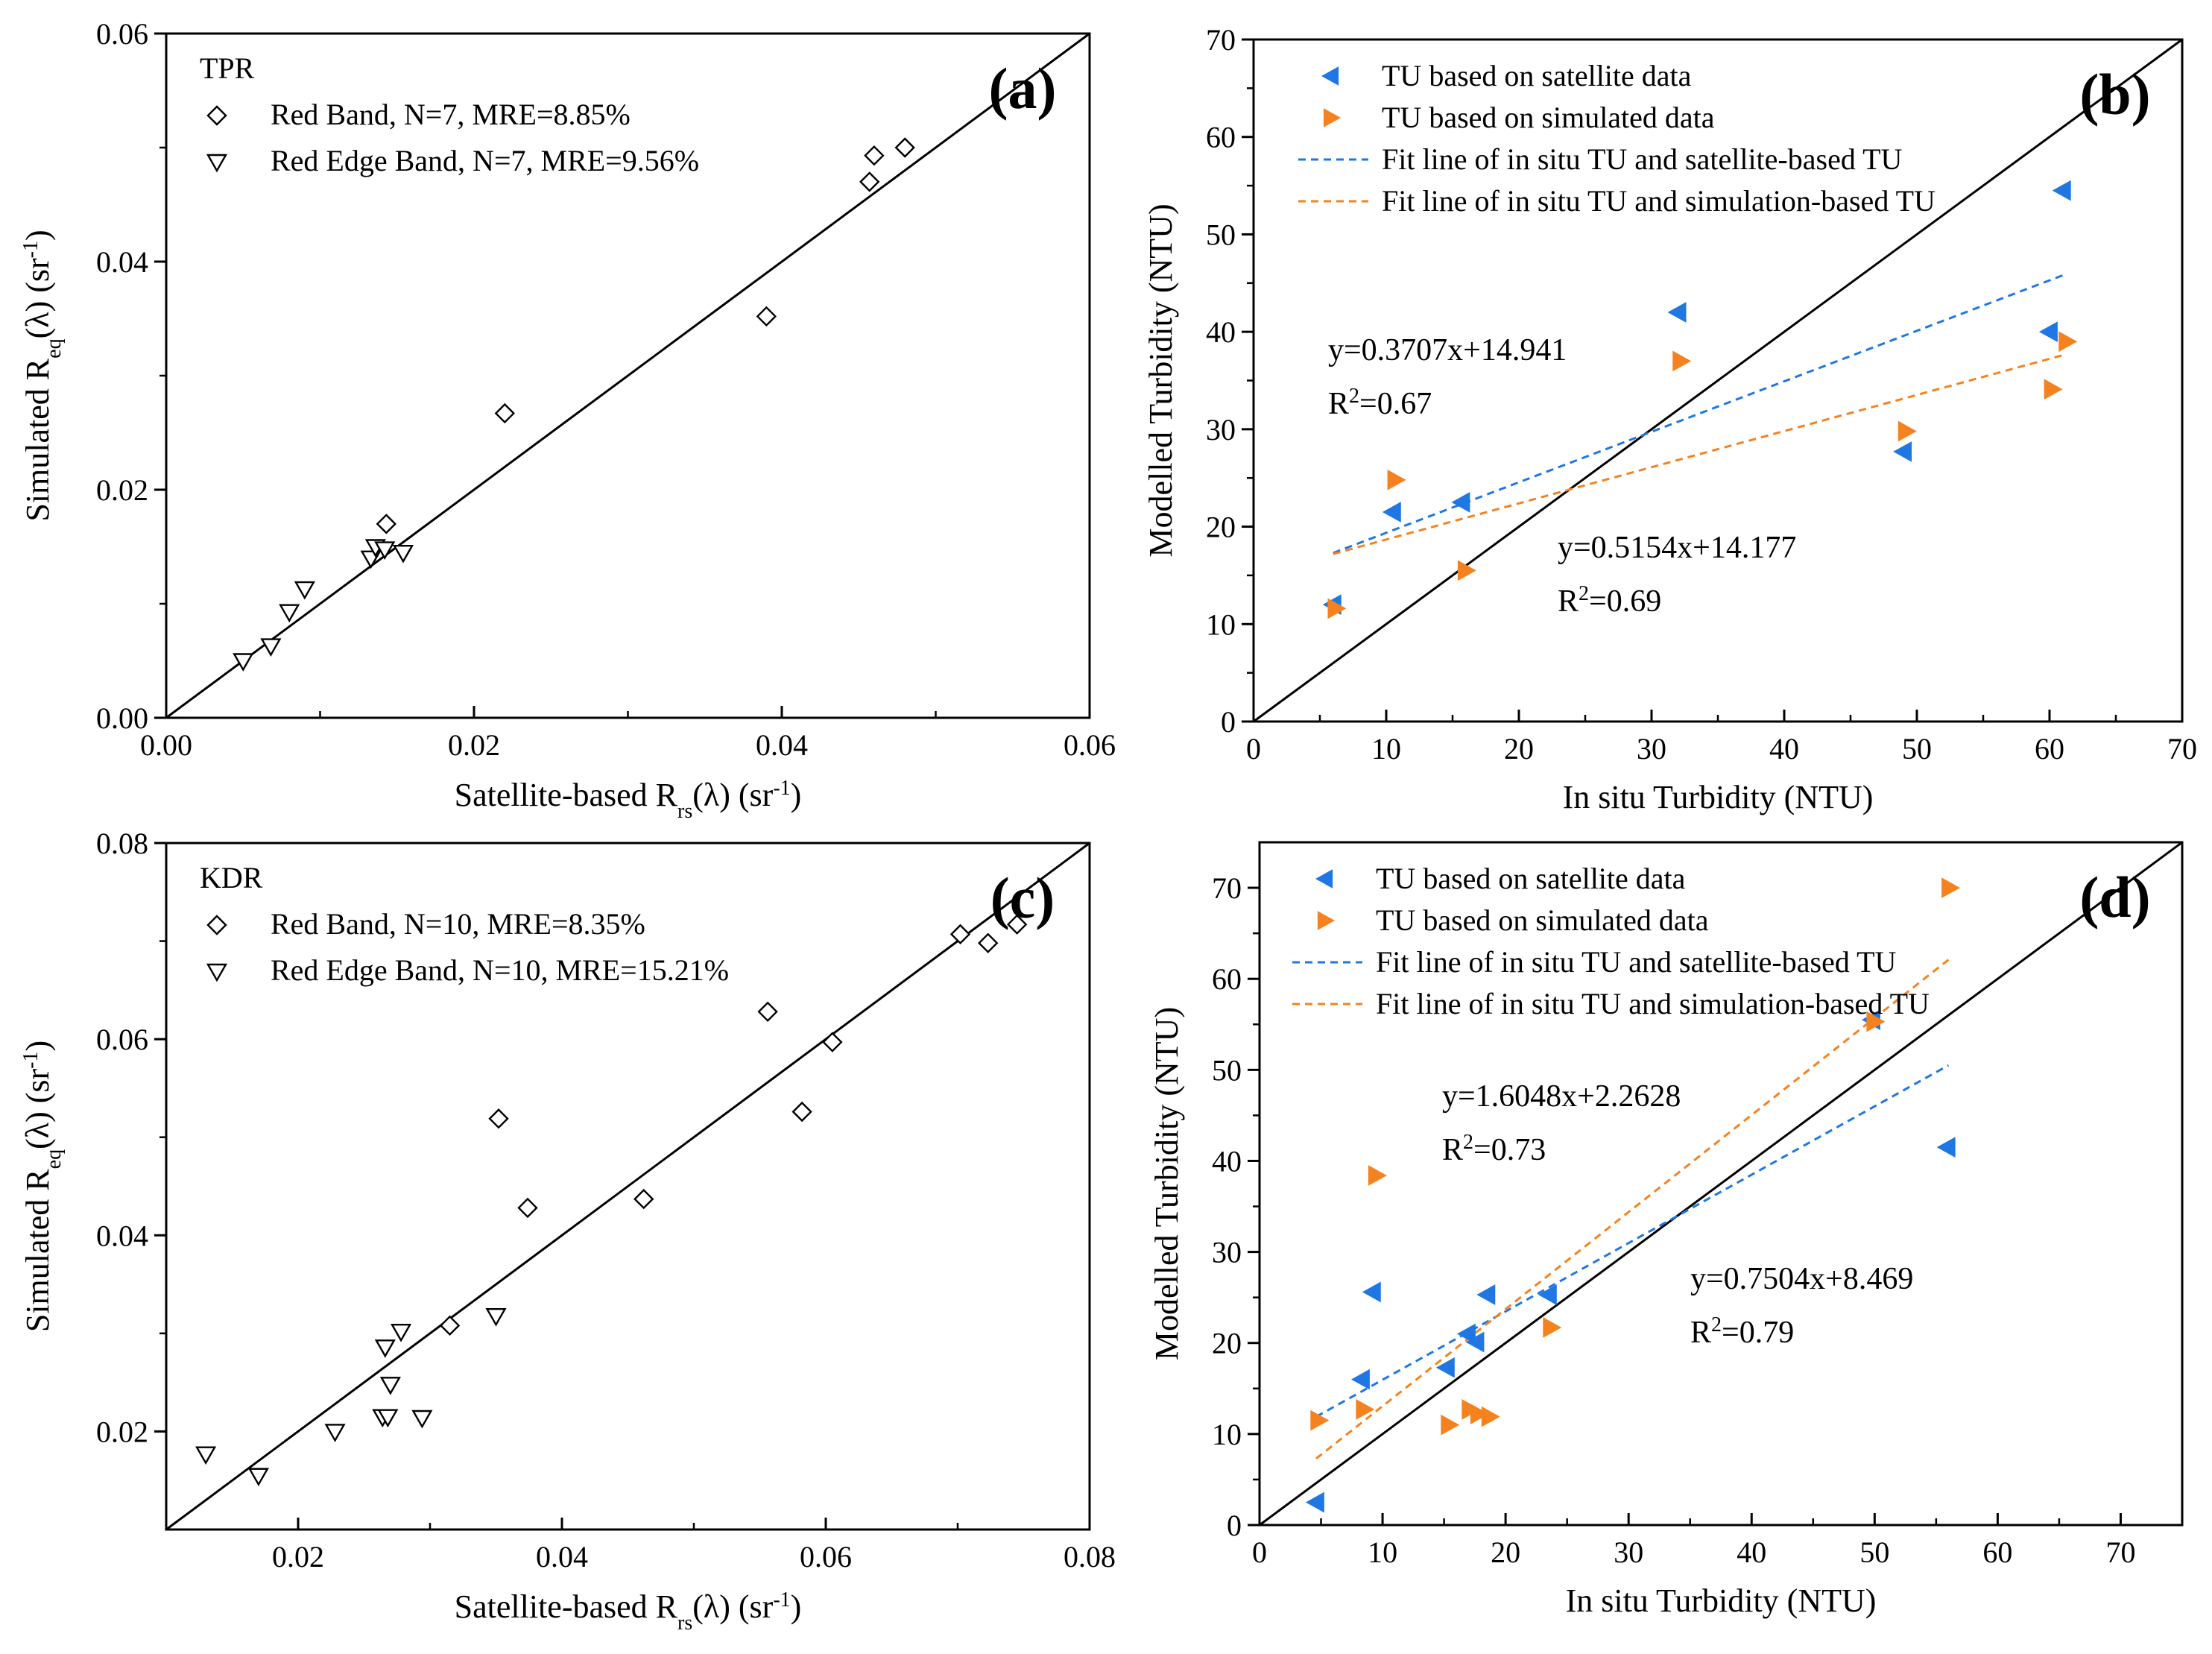 This screenshot has width=2212, height=1654. I want to click on x-axis-title: Satellite-based Rrs(λ) (sr-1), so click(628, 1611).